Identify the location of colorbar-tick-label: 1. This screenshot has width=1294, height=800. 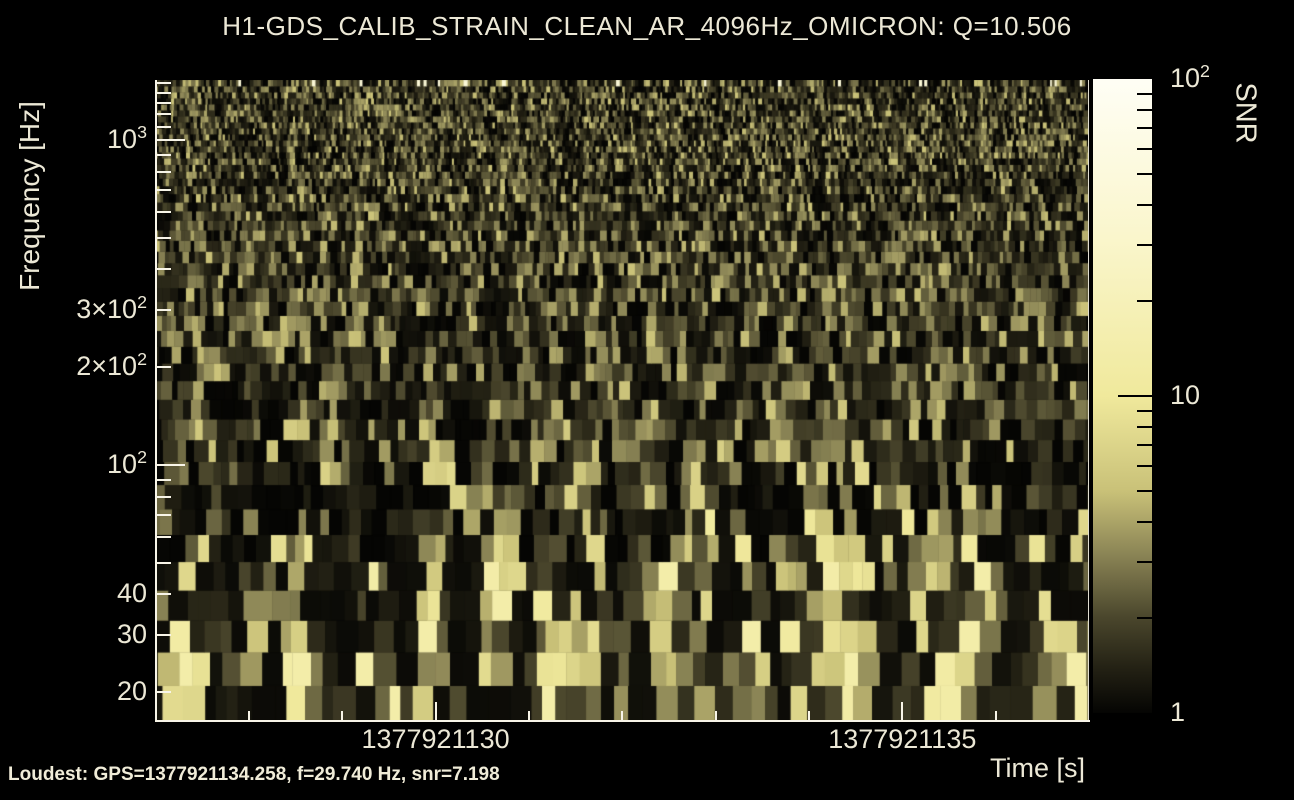
(1178, 712).